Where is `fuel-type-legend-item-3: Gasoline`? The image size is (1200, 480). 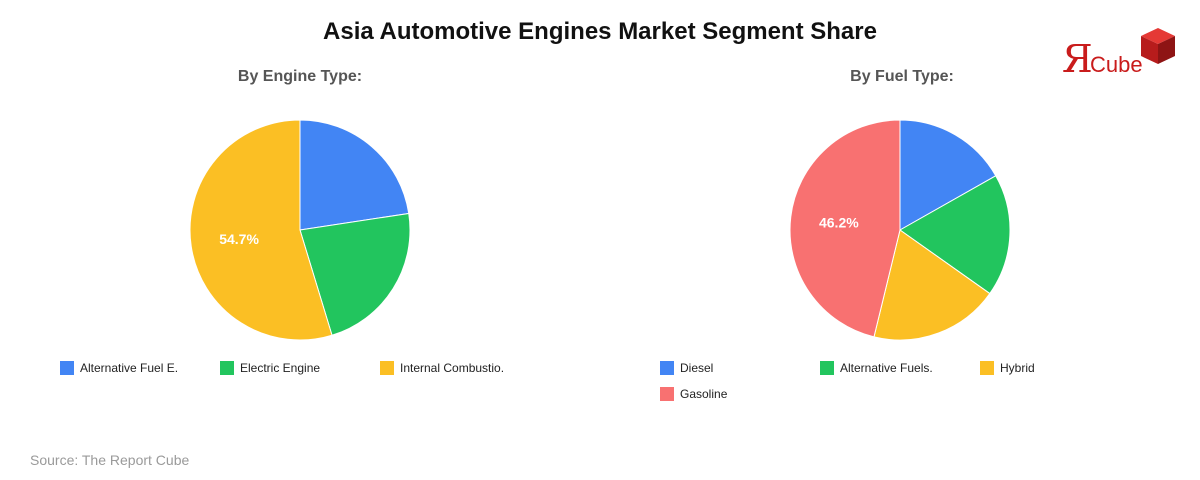 fuel-type-legend-item-3: Gasoline is located at coordinates (740, 394).